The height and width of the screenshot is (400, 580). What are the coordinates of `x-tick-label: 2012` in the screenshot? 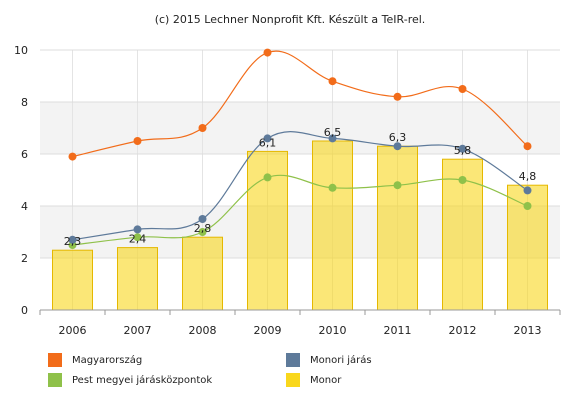 It's located at (463, 330).